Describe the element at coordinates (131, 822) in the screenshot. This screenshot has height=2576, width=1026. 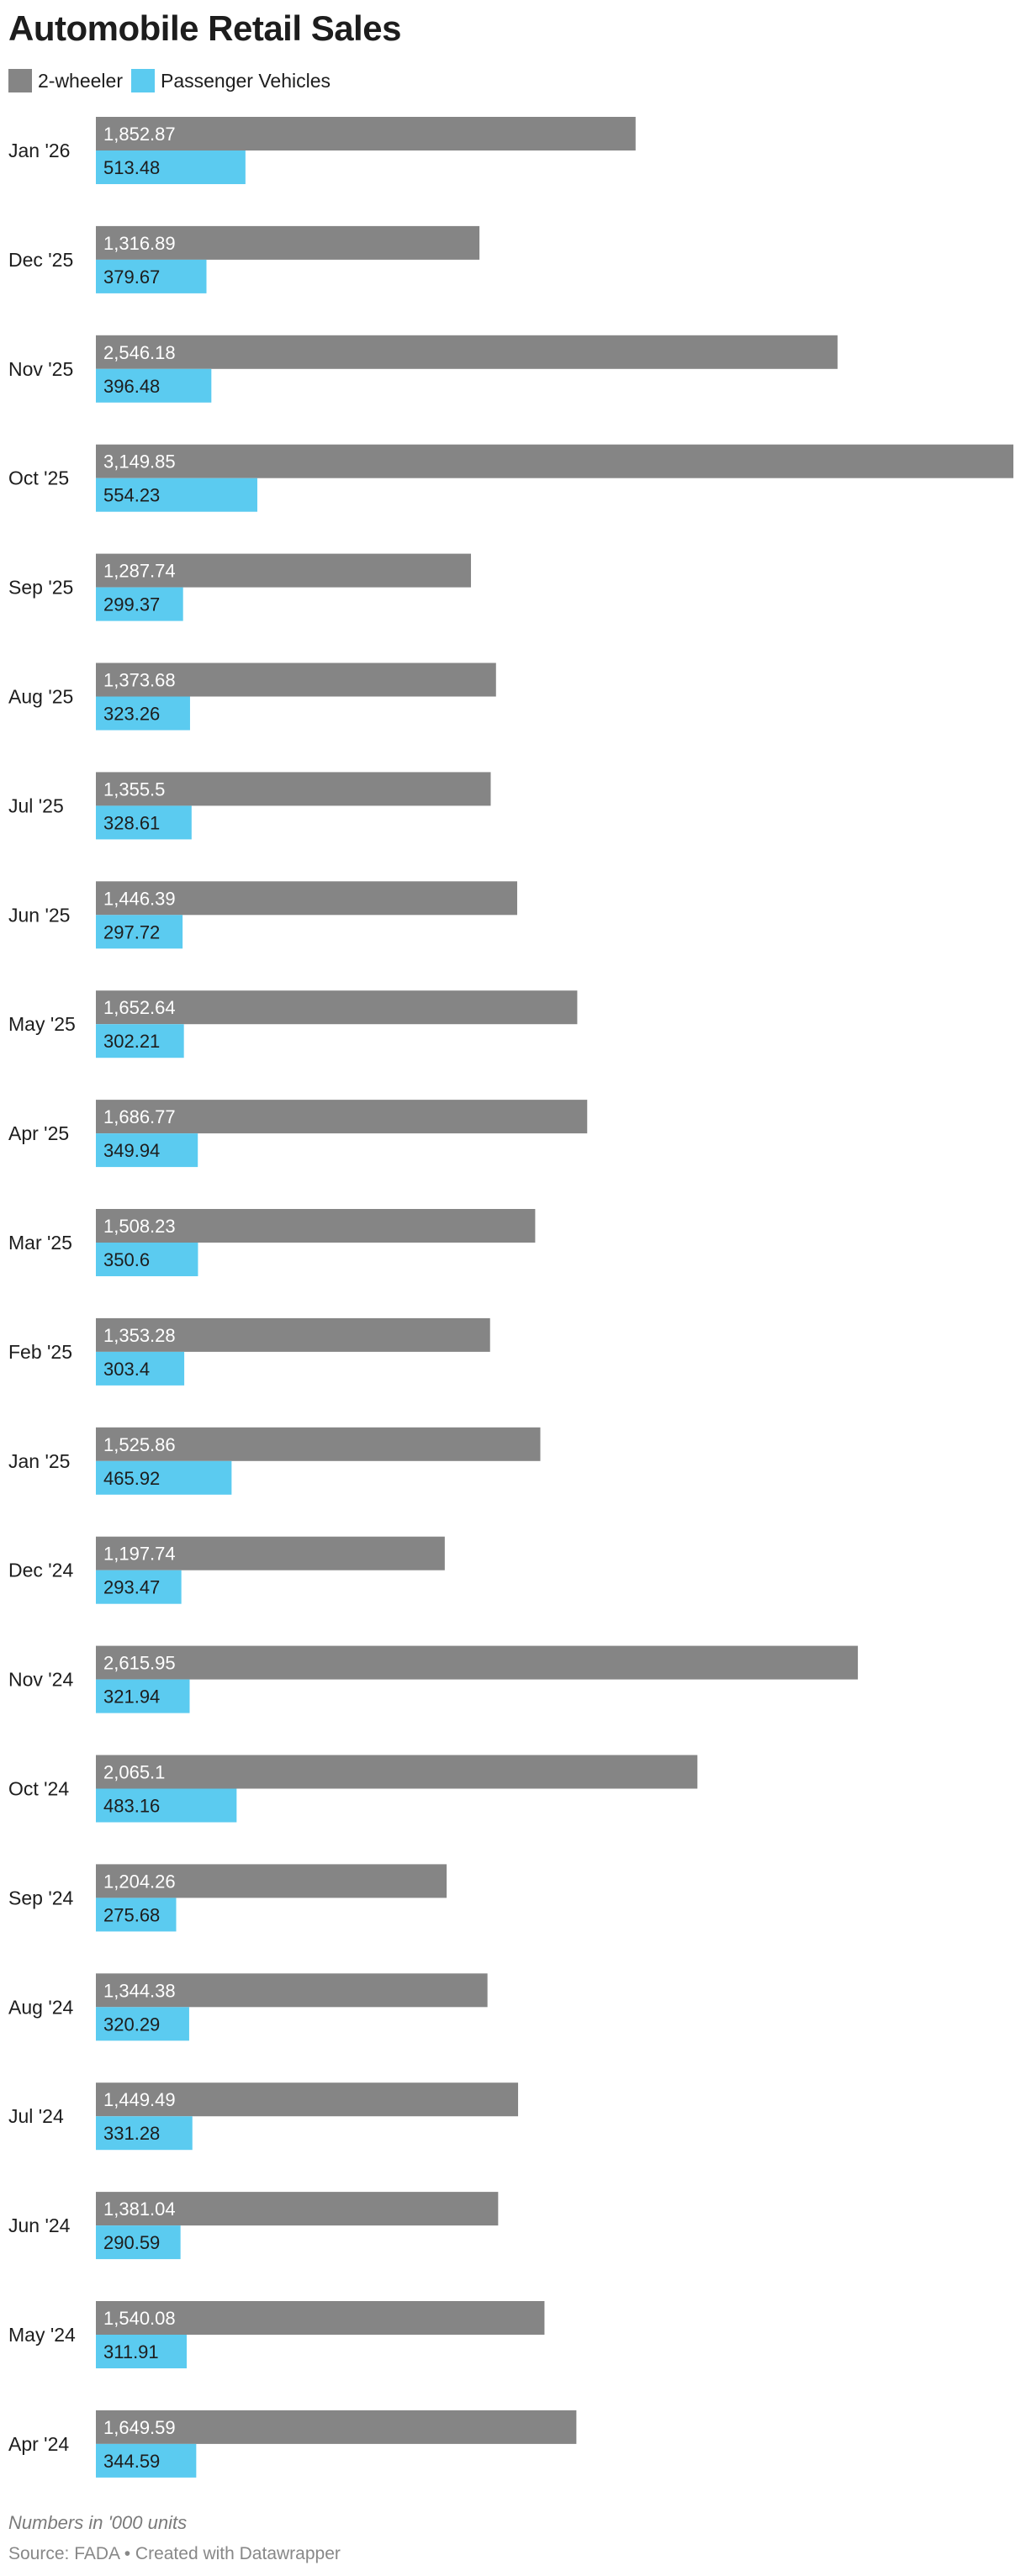
I see `data-label-passenger-vehicles-jul-25: 328.61` at that location.